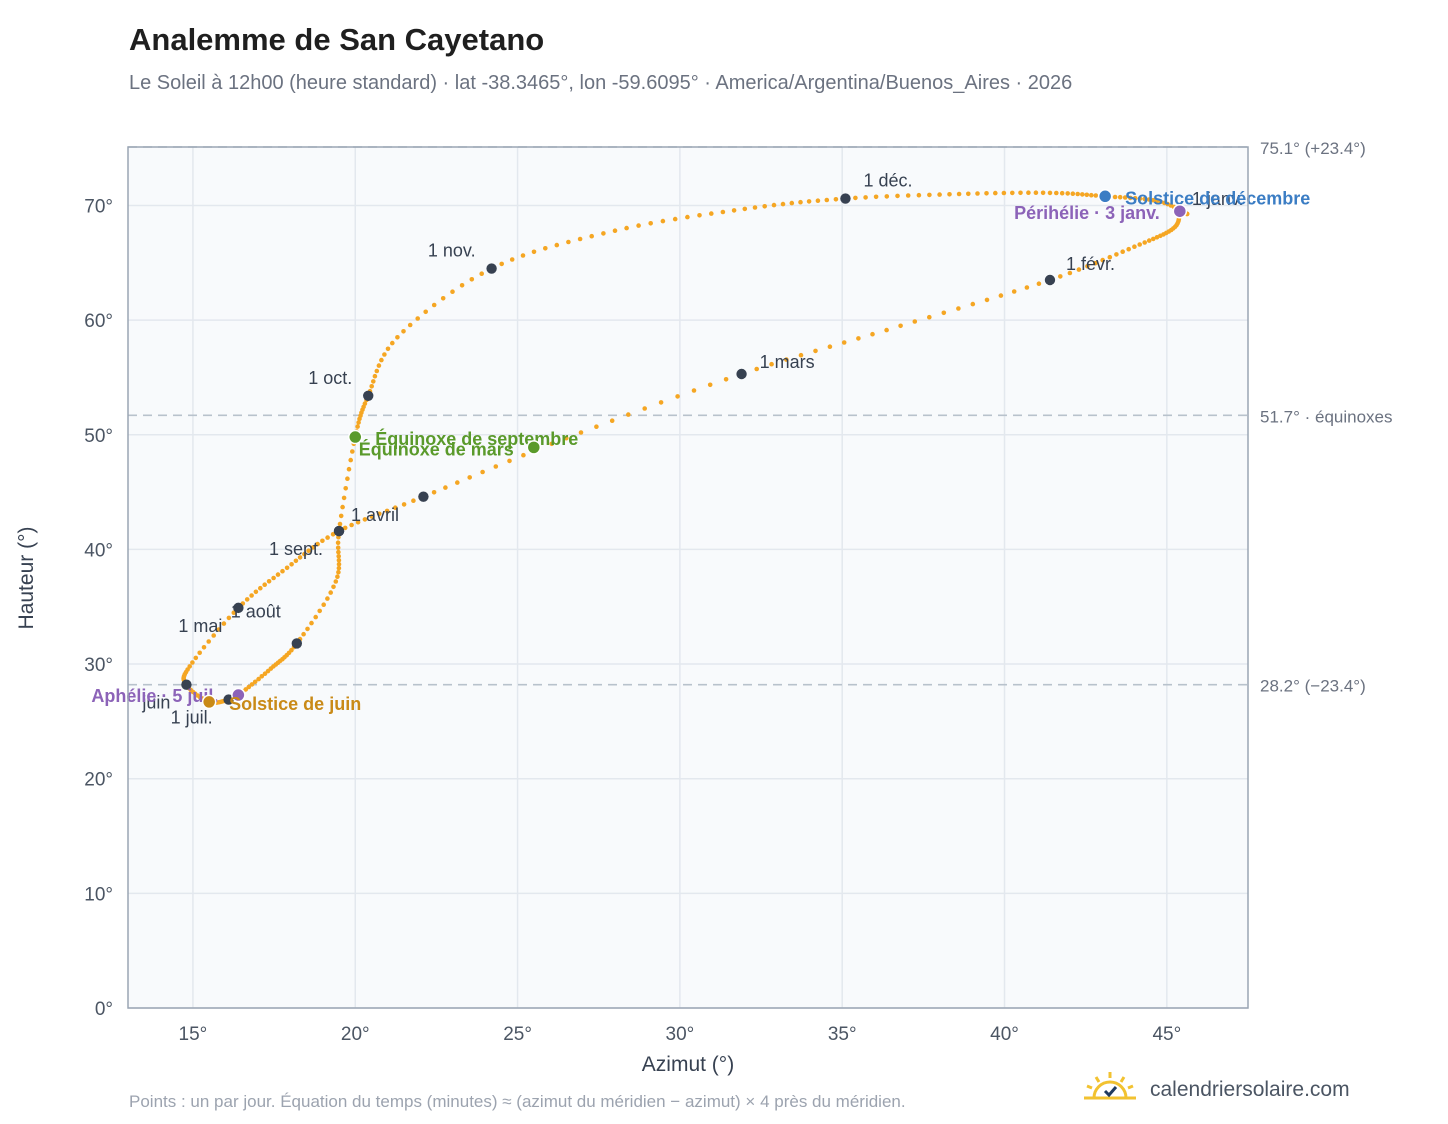 Image resolution: width=1448 pixels, height=1124 pixels. Describe the element at coordinates (26, 578) in the screenshot. I see `y-axis-label: Hauteur (°)` at that location.